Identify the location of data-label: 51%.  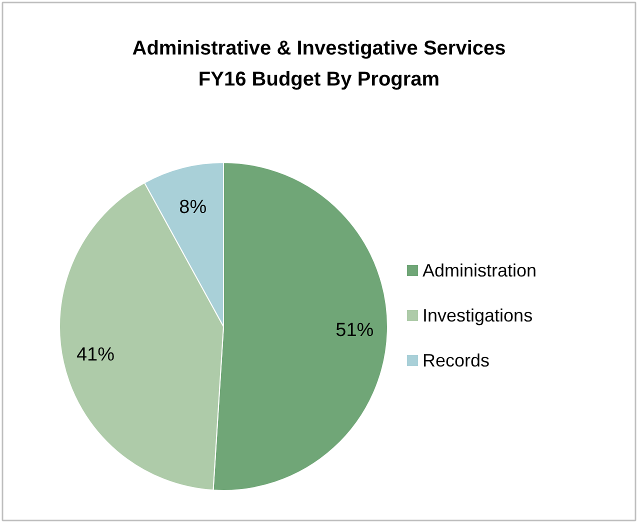
(355, 331).